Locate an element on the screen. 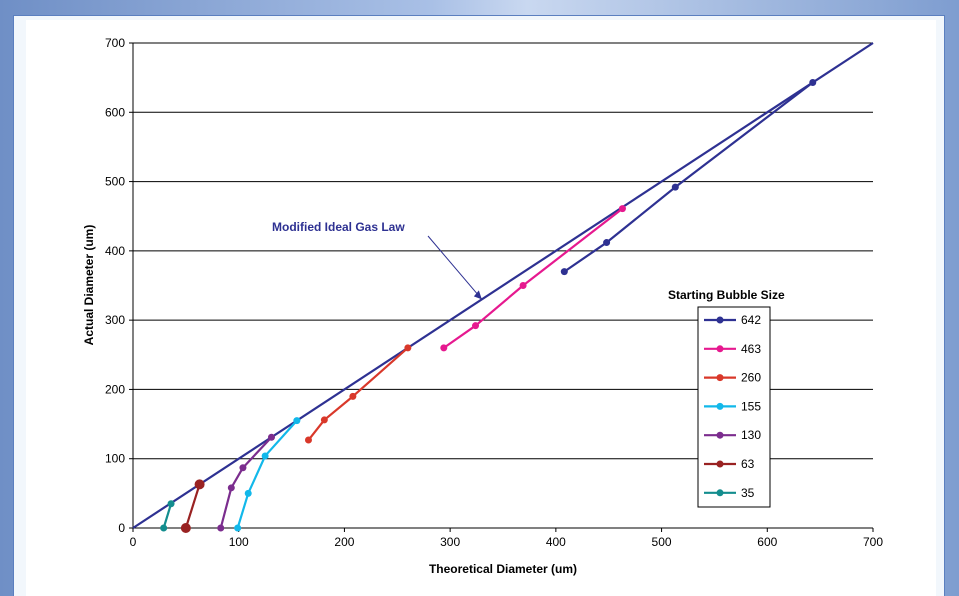 The height and width of the screenshot is (596, 959). x-tick-label-100: 100 is located at coordinates (239, 542).